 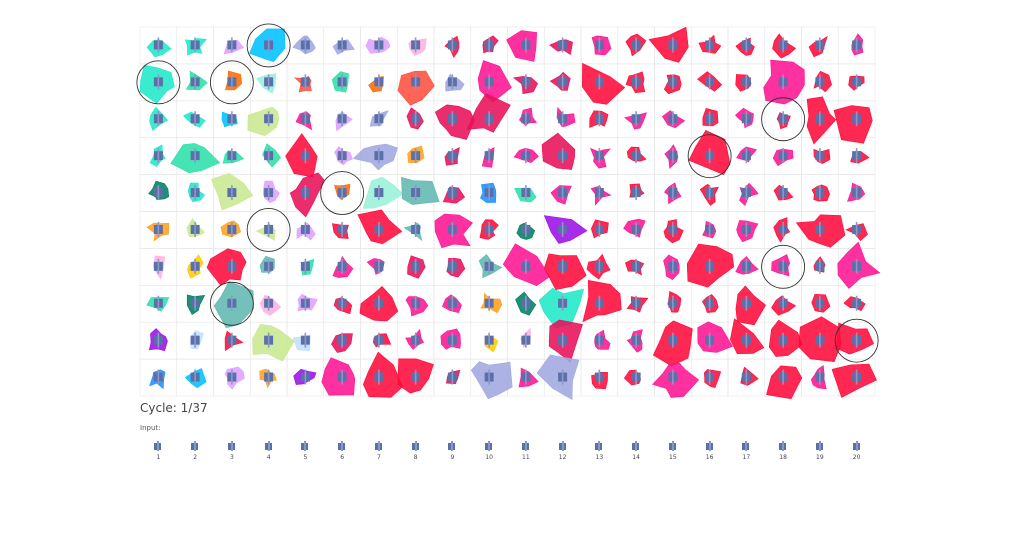 What do you see at coordinates (268, 473) in the screenshot?
I see `input-item: 4` at bounding box center [268, 473].